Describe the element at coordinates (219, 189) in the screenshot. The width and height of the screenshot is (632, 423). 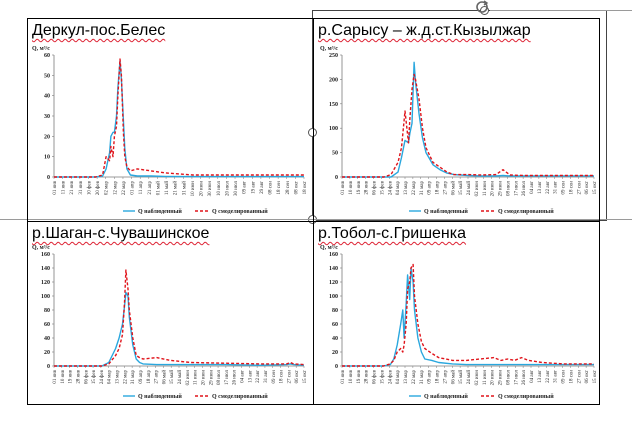
I see `x-tick-label: 10 июл` at that location.